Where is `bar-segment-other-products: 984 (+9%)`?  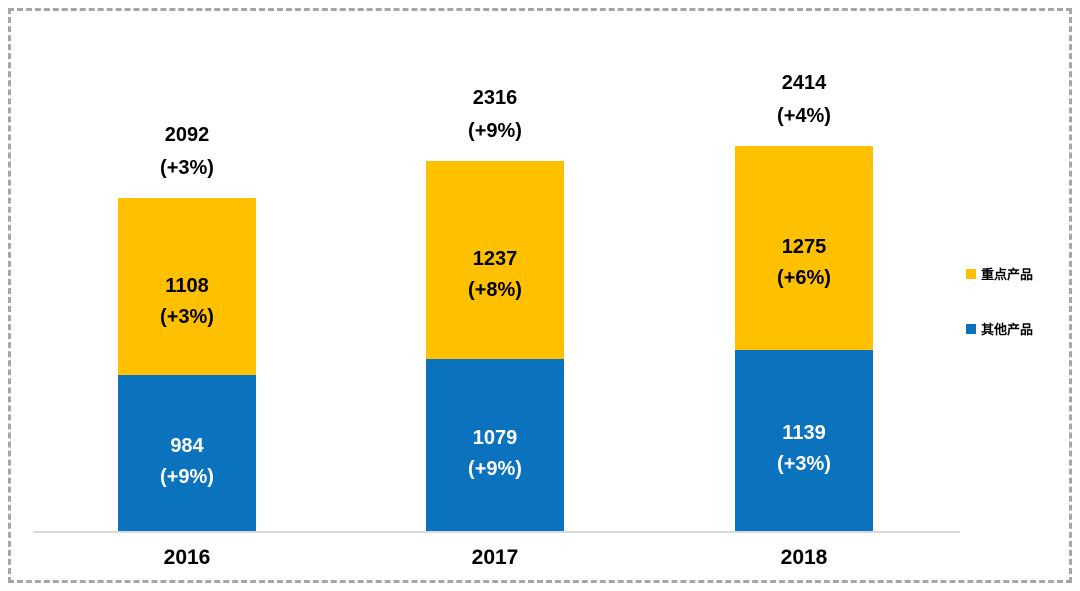 bar-segment-other-products: 984 (+9%) is located at coordinates (187, 453).